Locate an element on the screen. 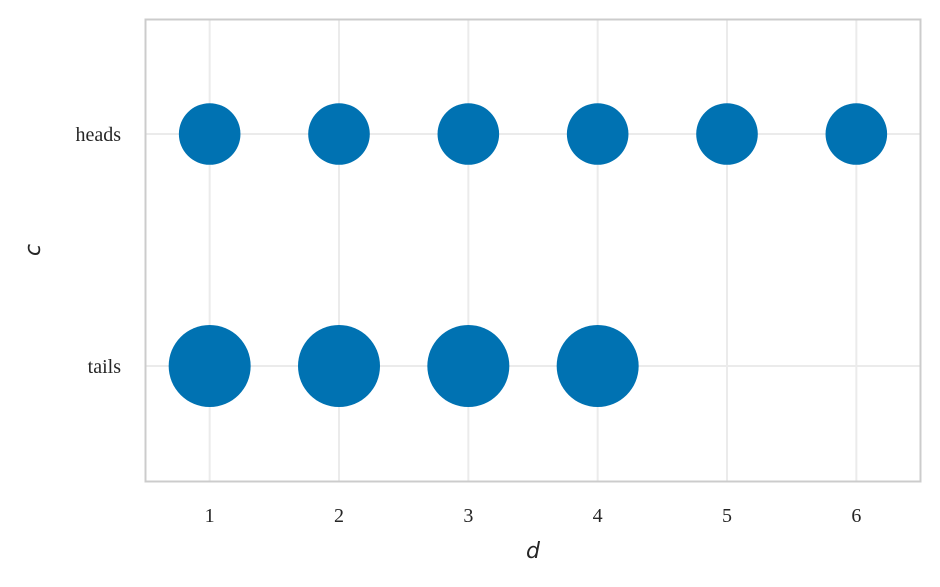 This screenshot has height=587, width=940. y-axis-label: c is located at coordinates (33, 250).